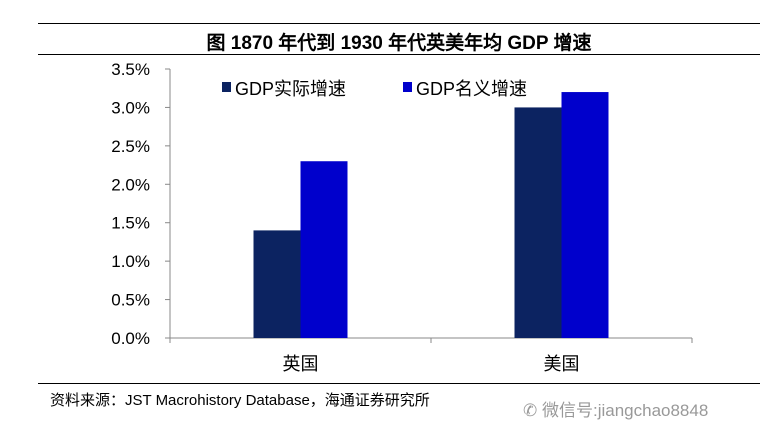  Describe the element at coordinates (399, 23) in the screenshot. I see `top-rule` at that location.